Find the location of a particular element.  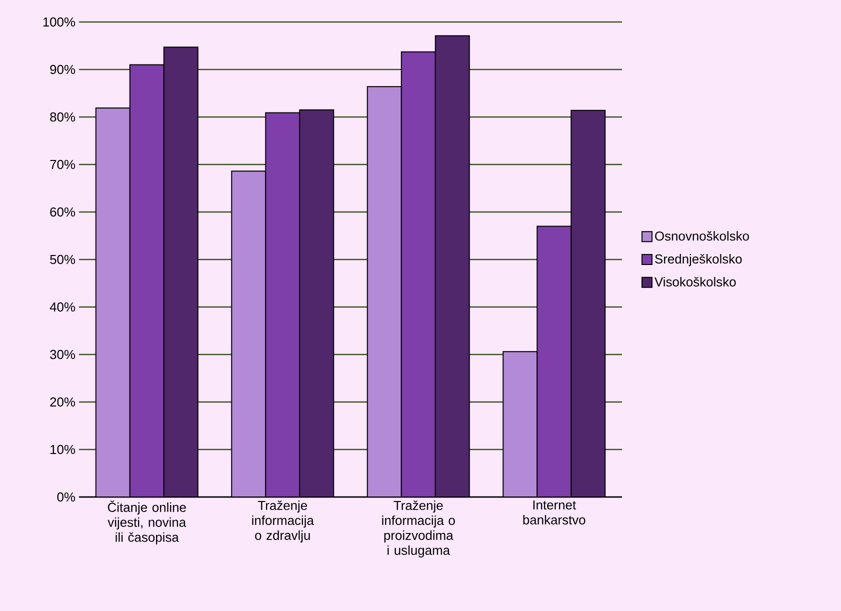

x-tick-label: Traženje informacija o proizvodima i uslugama is located at coordinates (418, 529).